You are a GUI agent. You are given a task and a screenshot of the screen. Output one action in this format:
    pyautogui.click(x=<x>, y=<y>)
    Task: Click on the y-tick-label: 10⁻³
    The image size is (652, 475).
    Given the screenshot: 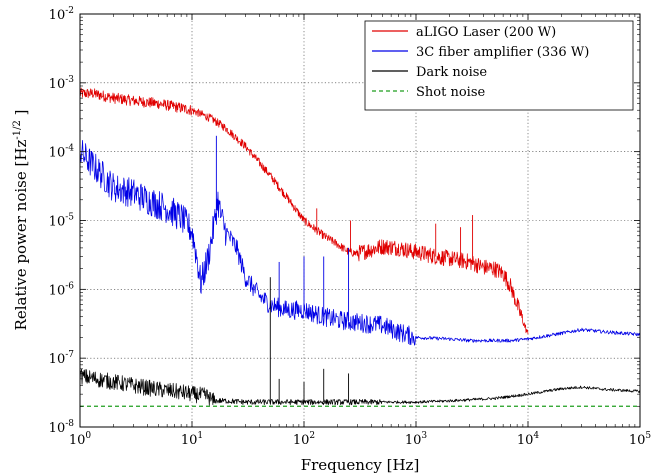 What is the action you would take?
    pyautogui.click(x=62, y=83)
    